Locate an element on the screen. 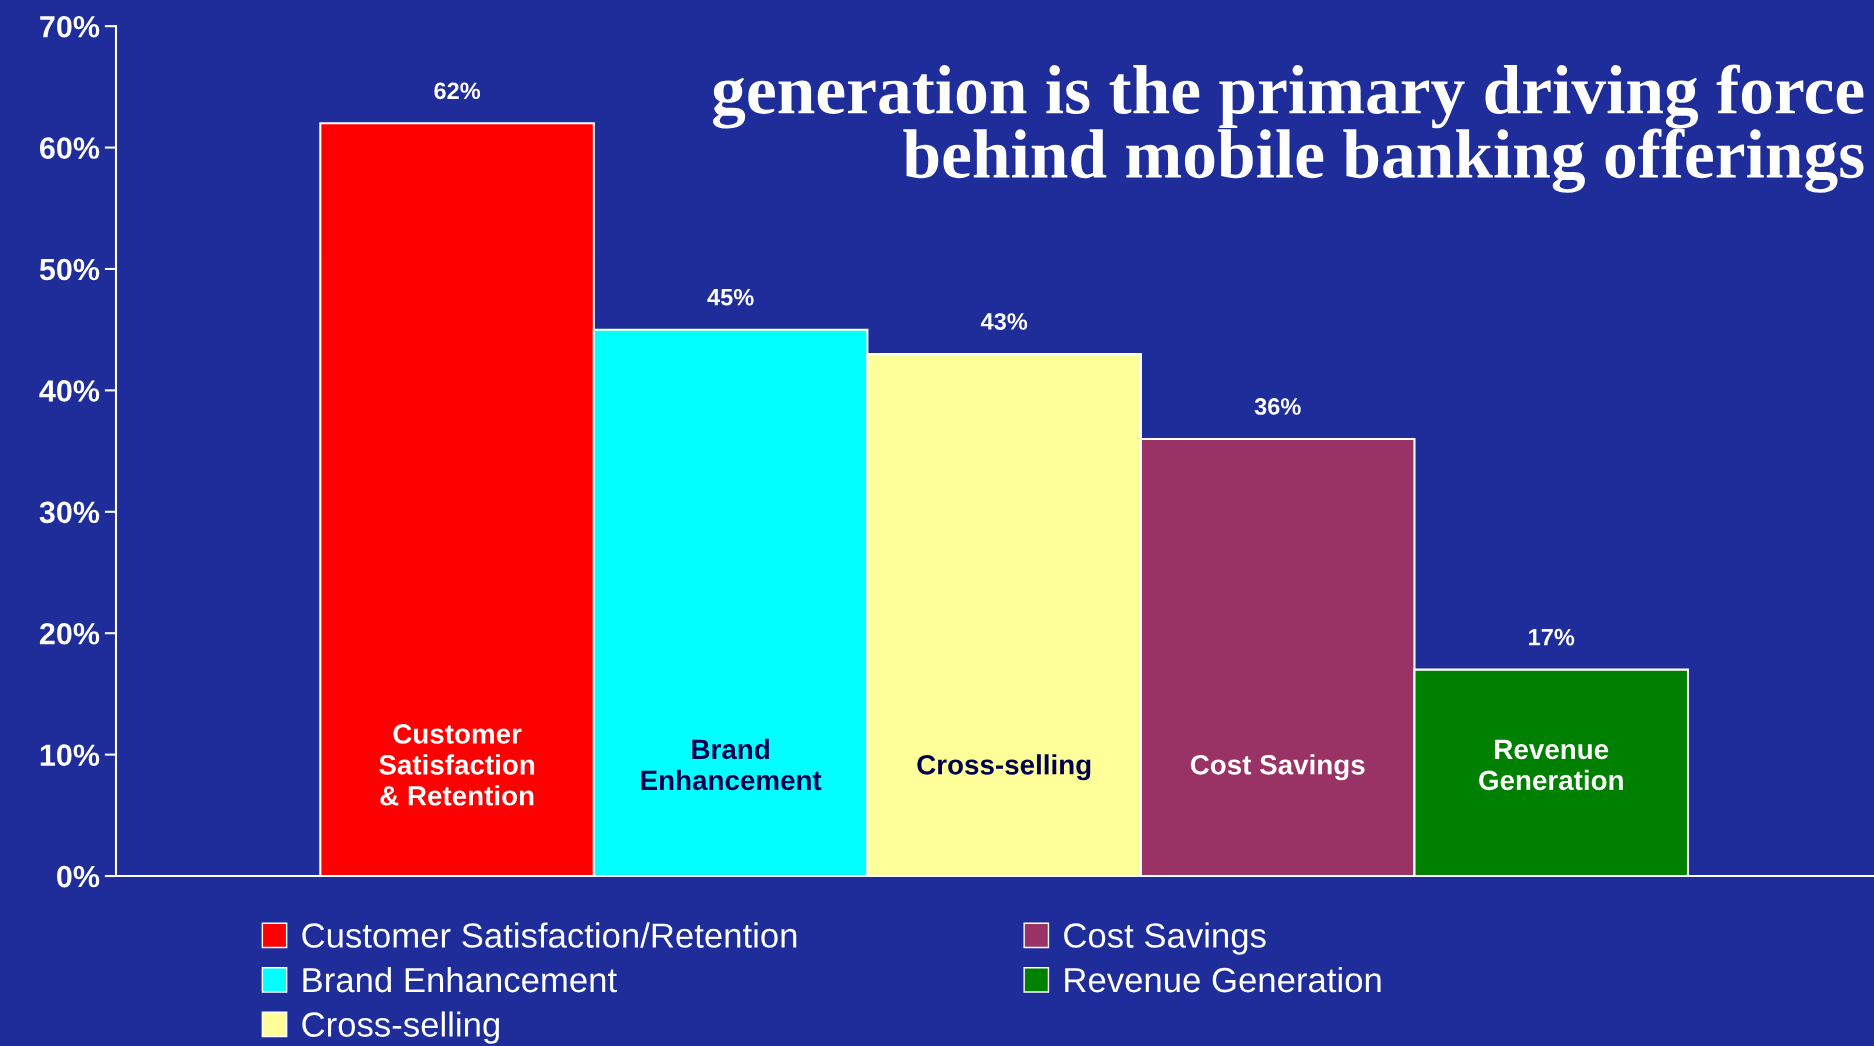 This screenshot has height=1046, width=1874. x-tick-label: Cross-selling is located at coordinates (1004, 767).